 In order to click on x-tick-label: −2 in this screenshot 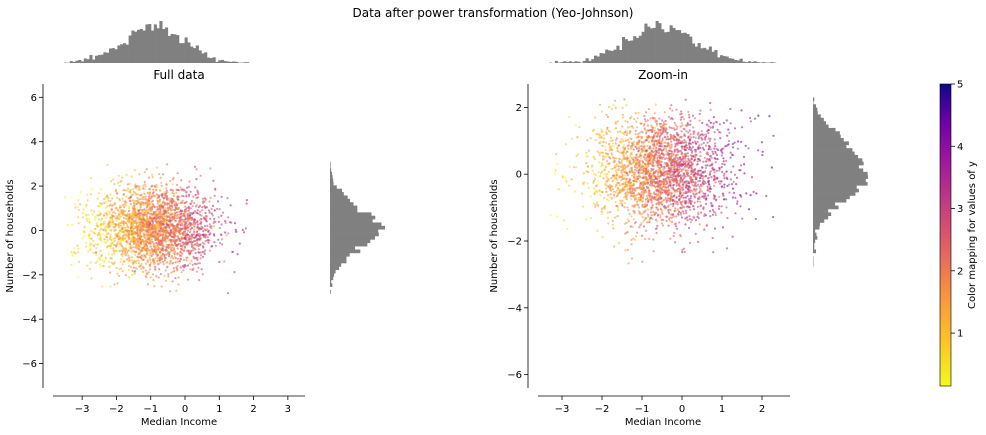, I will do `click(116, 409)`.